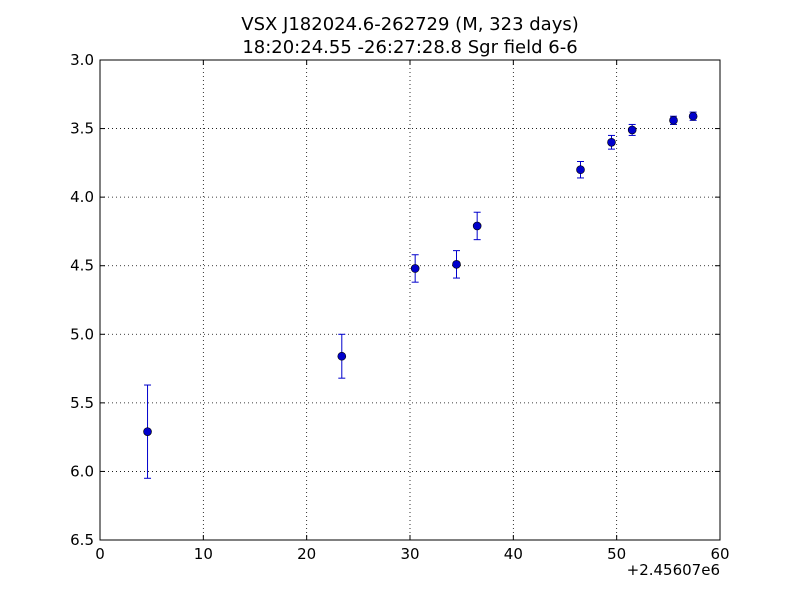  I want to click on x-tick-label: 0, so click(100, 554).